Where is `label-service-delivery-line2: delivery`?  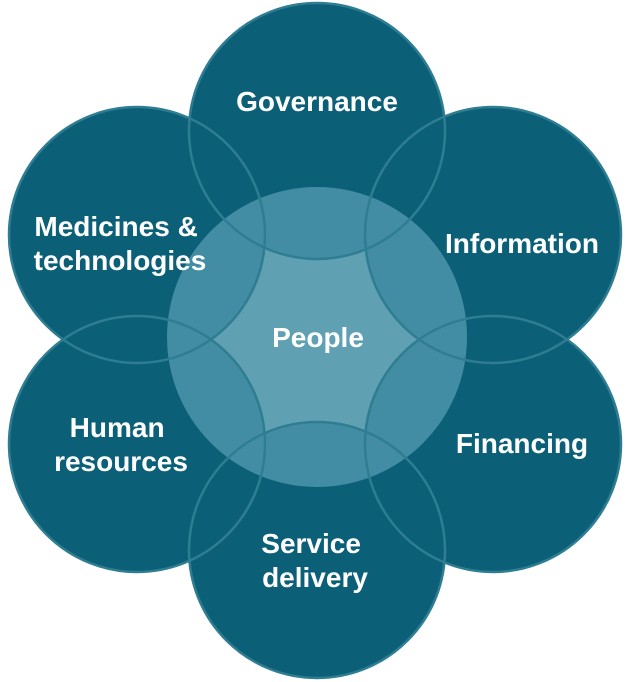
label-service-delivery-line2: delivery is located at coordinates (315, 577).